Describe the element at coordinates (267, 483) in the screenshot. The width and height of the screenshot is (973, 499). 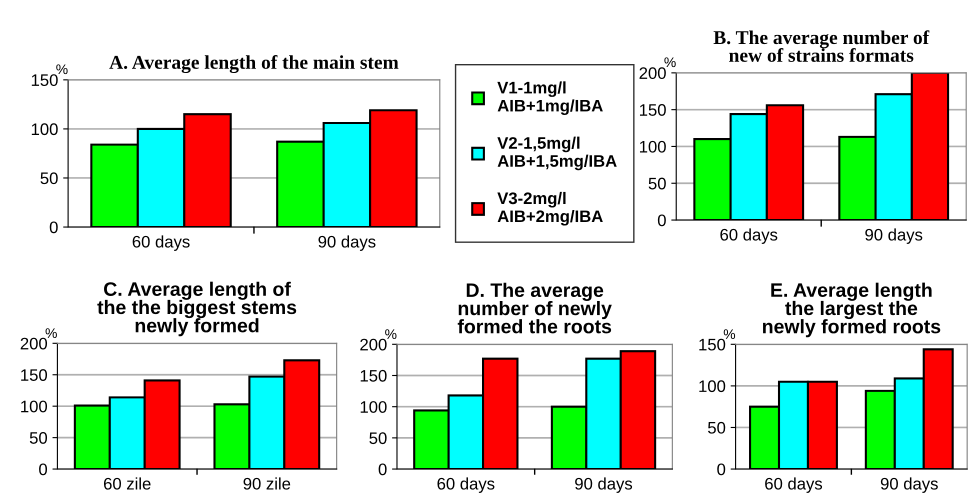
I see `x-tick-label: 90 zile` at that location.